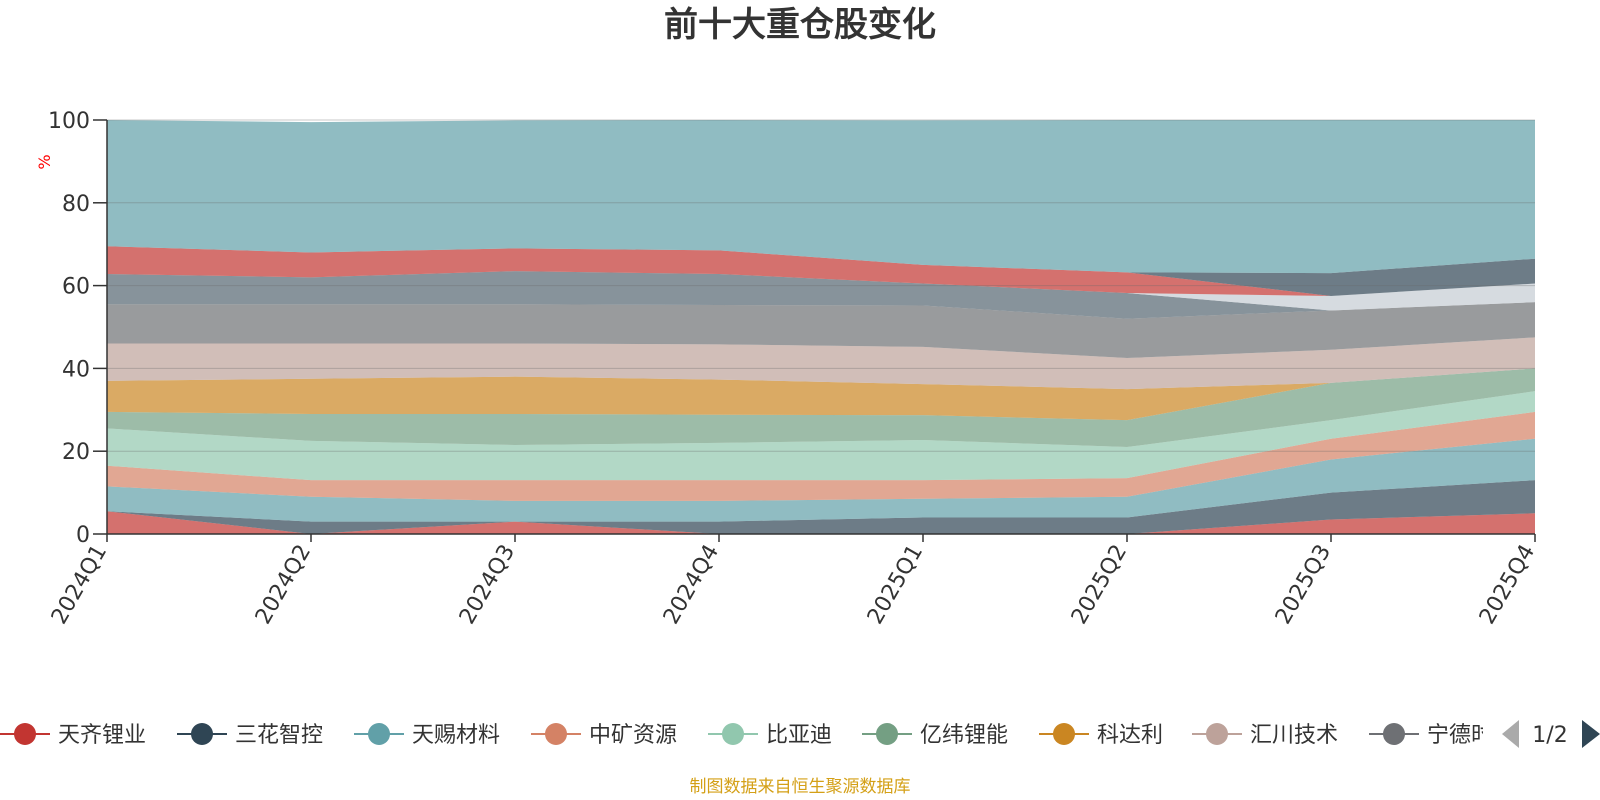 The width and height of the screenshot is (1600, 800). I want to click on legend-label: 科达利, so click(1130, 735).